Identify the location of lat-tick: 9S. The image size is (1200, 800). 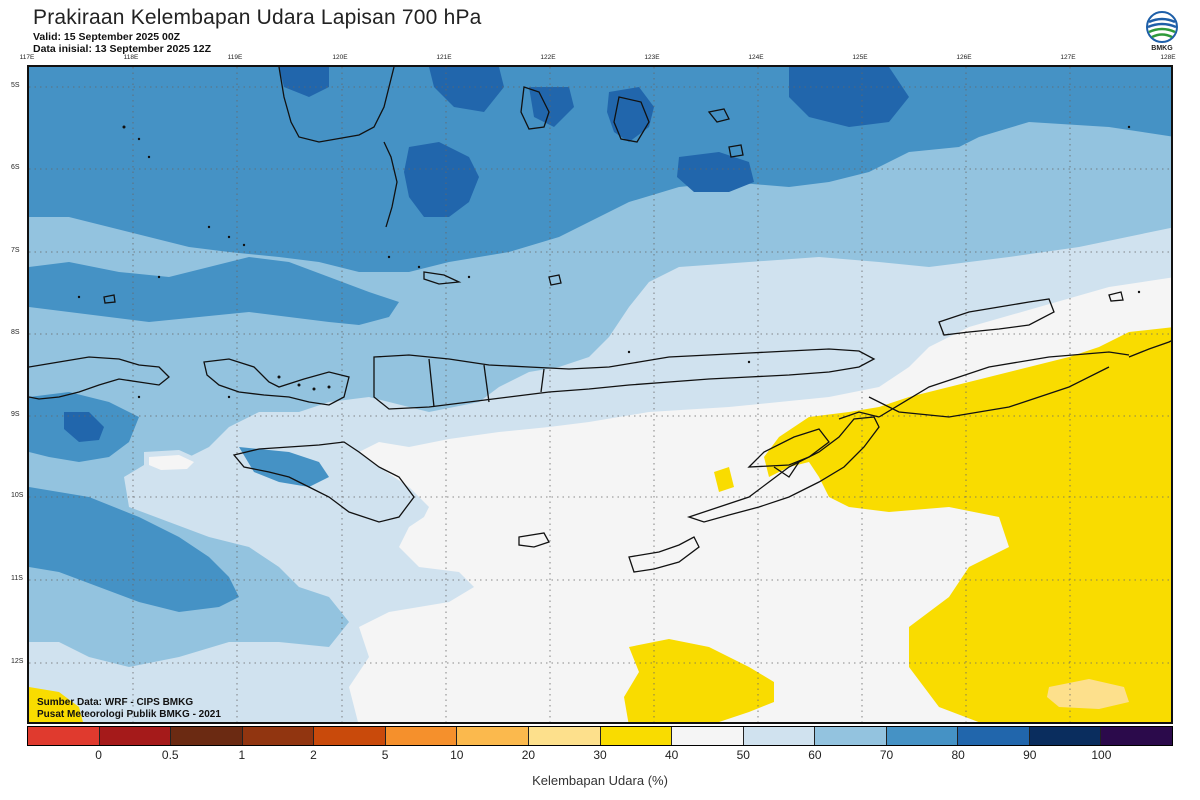
(15, 414).